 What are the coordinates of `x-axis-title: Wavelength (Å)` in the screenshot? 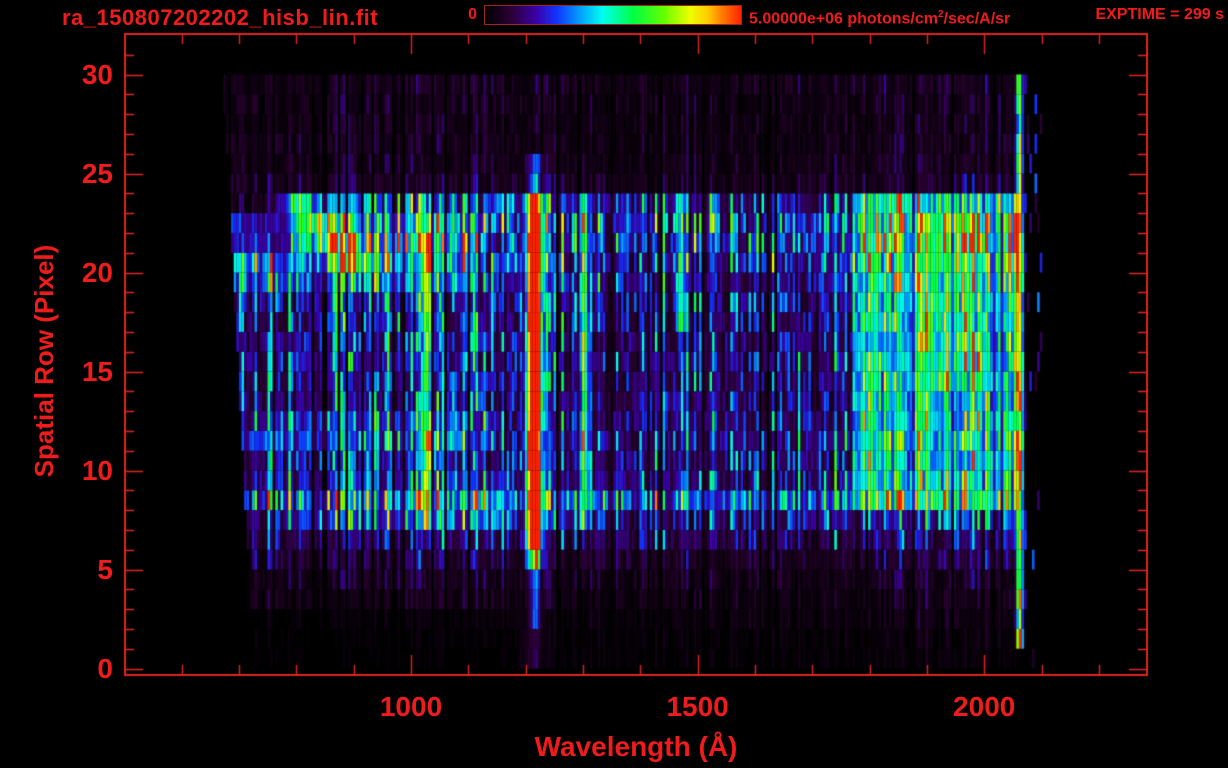 It's located at (636, 746).